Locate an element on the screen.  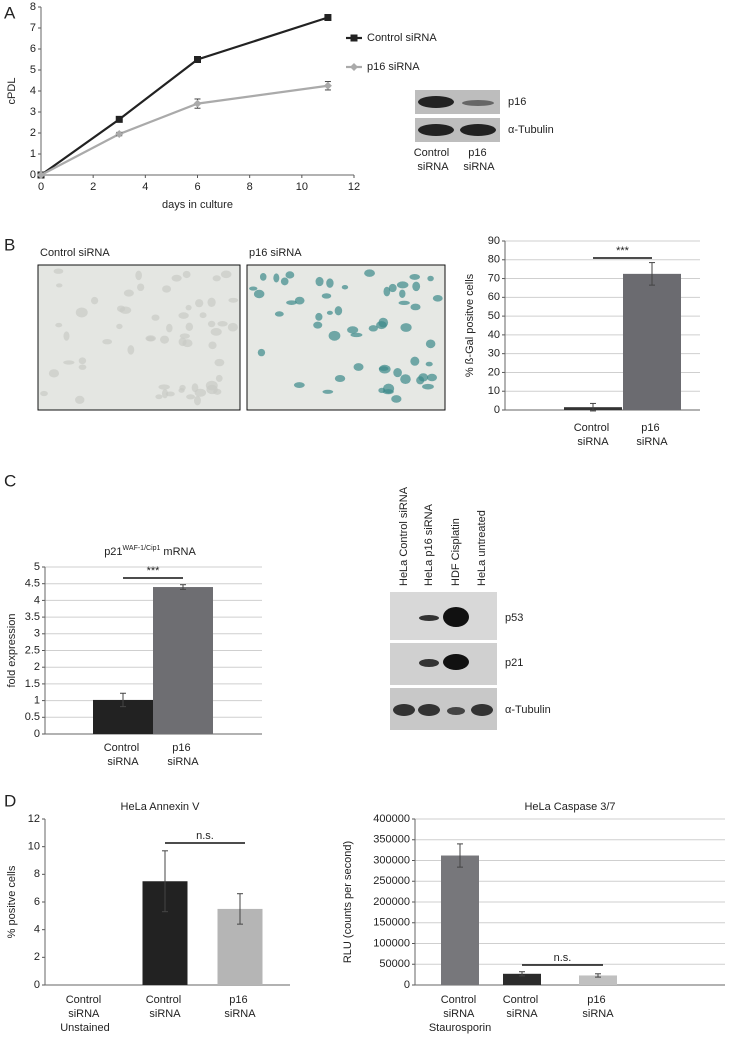
panel-label: C is located at coordinates (10, 480).